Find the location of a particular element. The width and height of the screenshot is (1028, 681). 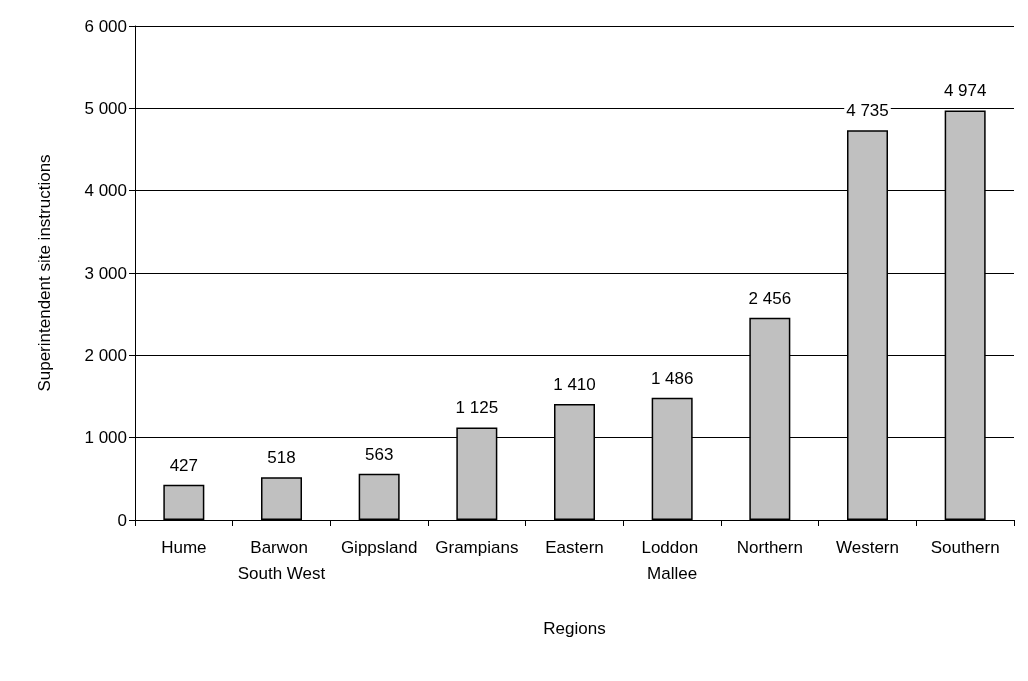

data-label: 4 735 is located at coordinates (867, 111).